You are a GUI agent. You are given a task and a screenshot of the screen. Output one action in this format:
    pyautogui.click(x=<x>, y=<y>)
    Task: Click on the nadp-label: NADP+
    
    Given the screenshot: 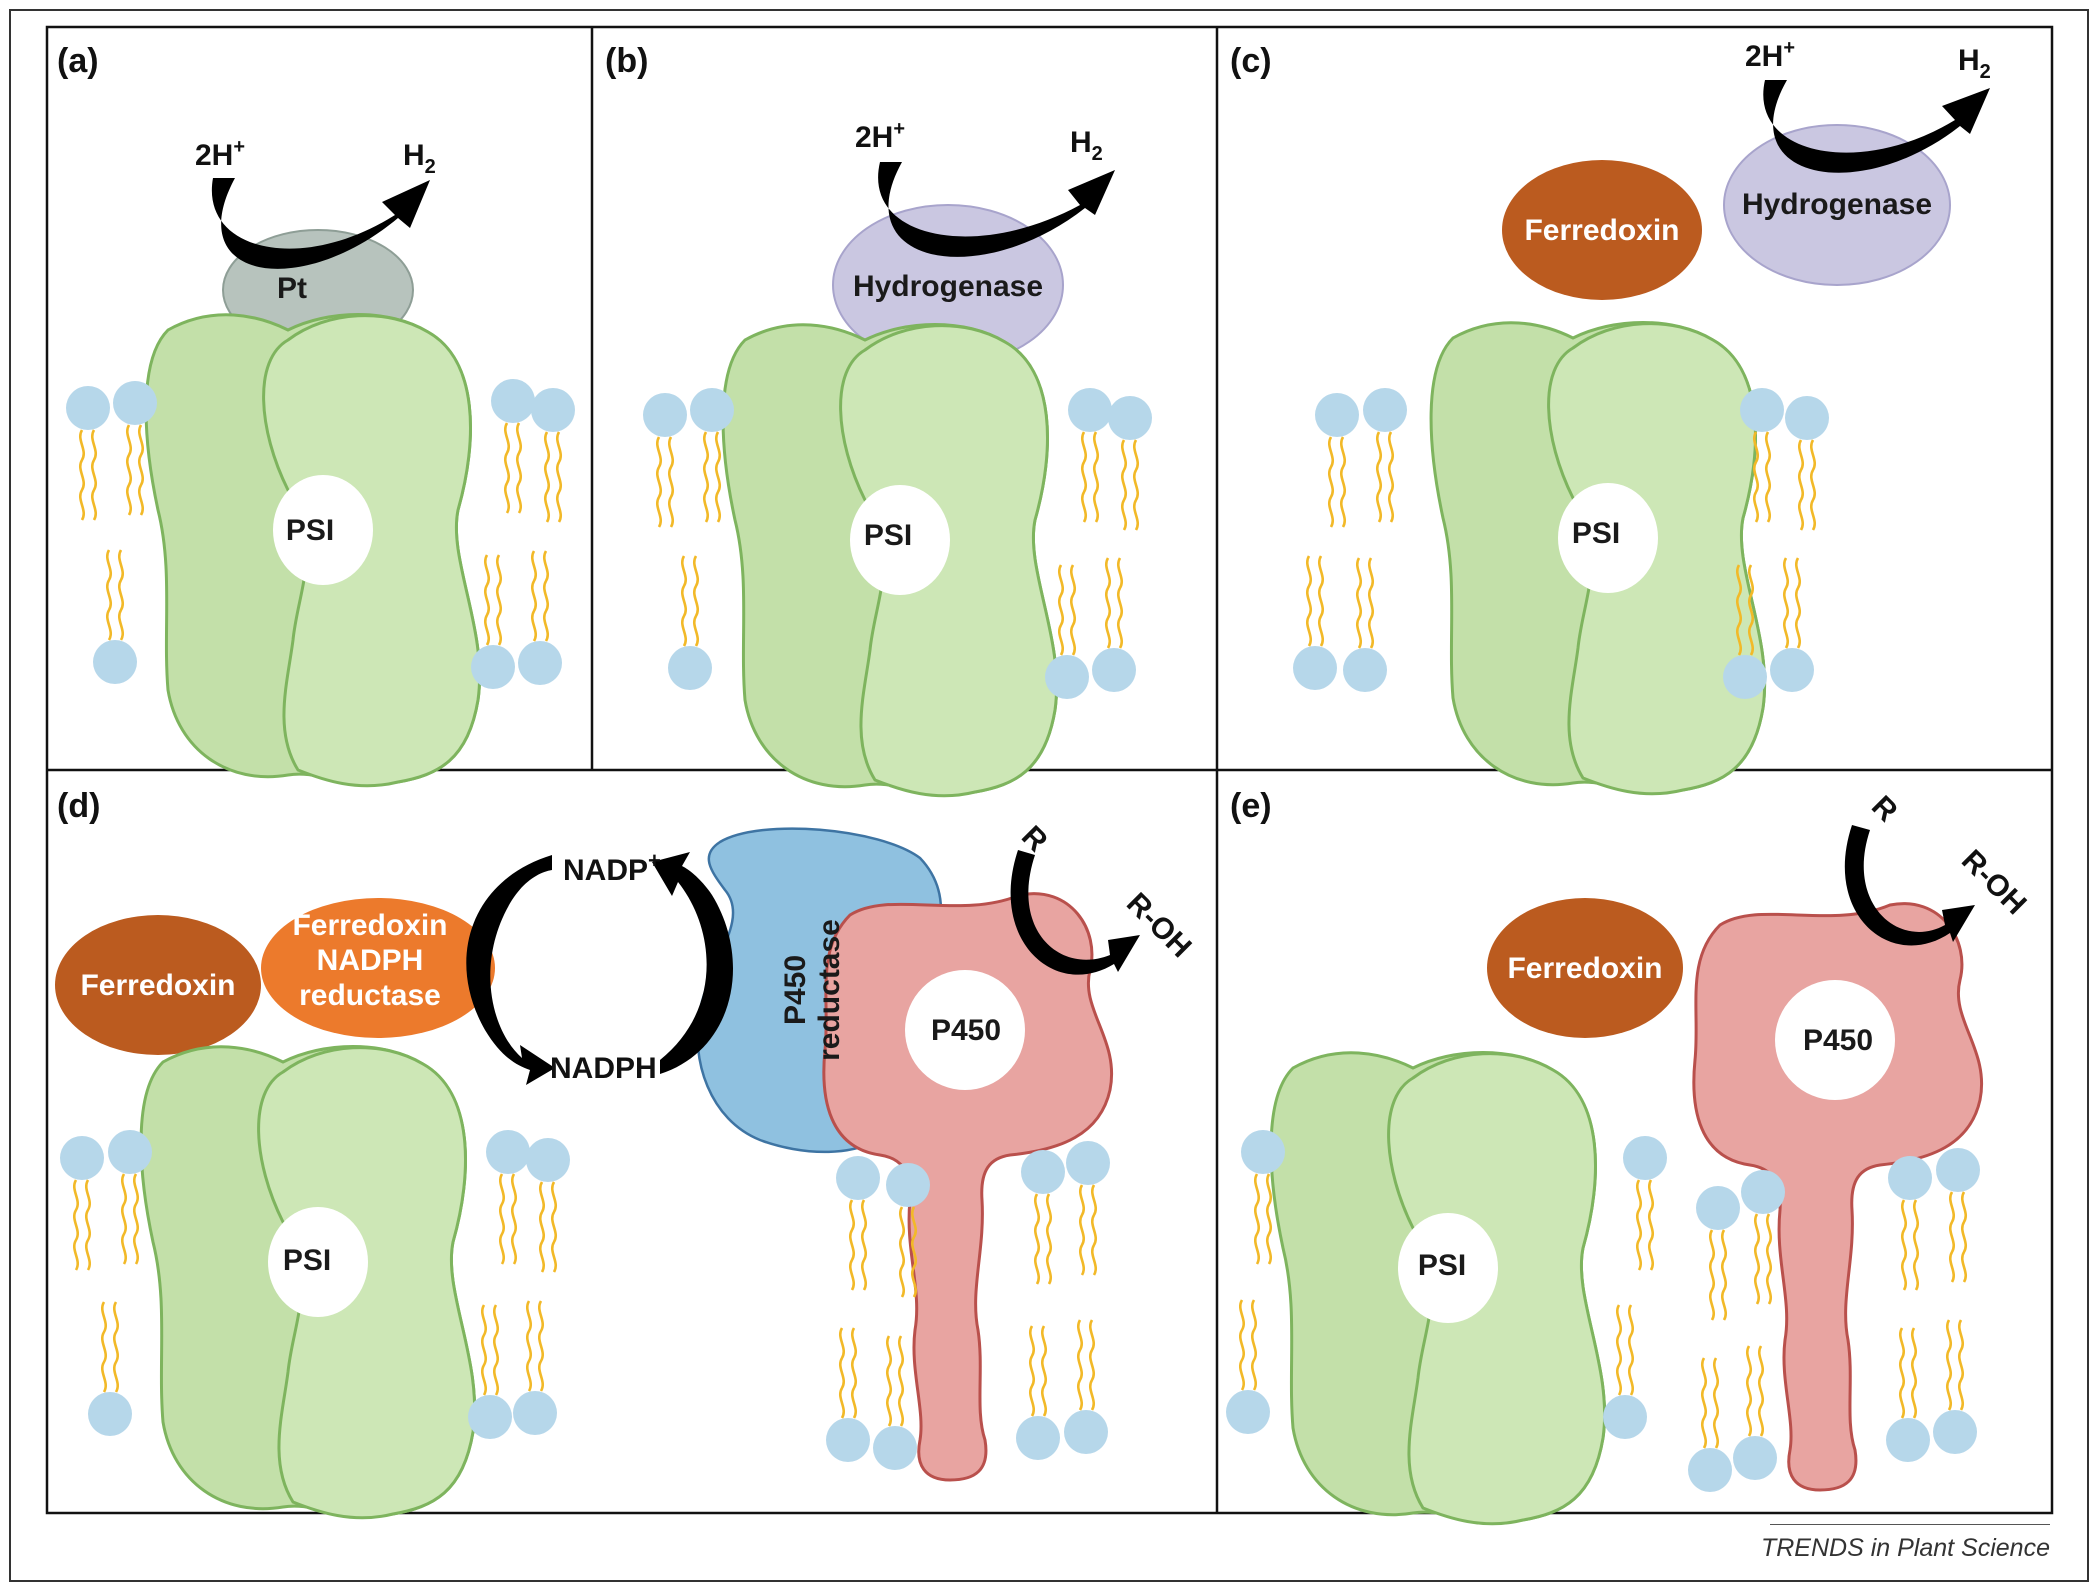 What is the action you would take?
    pyautogui.click(x=612, y=867)
    